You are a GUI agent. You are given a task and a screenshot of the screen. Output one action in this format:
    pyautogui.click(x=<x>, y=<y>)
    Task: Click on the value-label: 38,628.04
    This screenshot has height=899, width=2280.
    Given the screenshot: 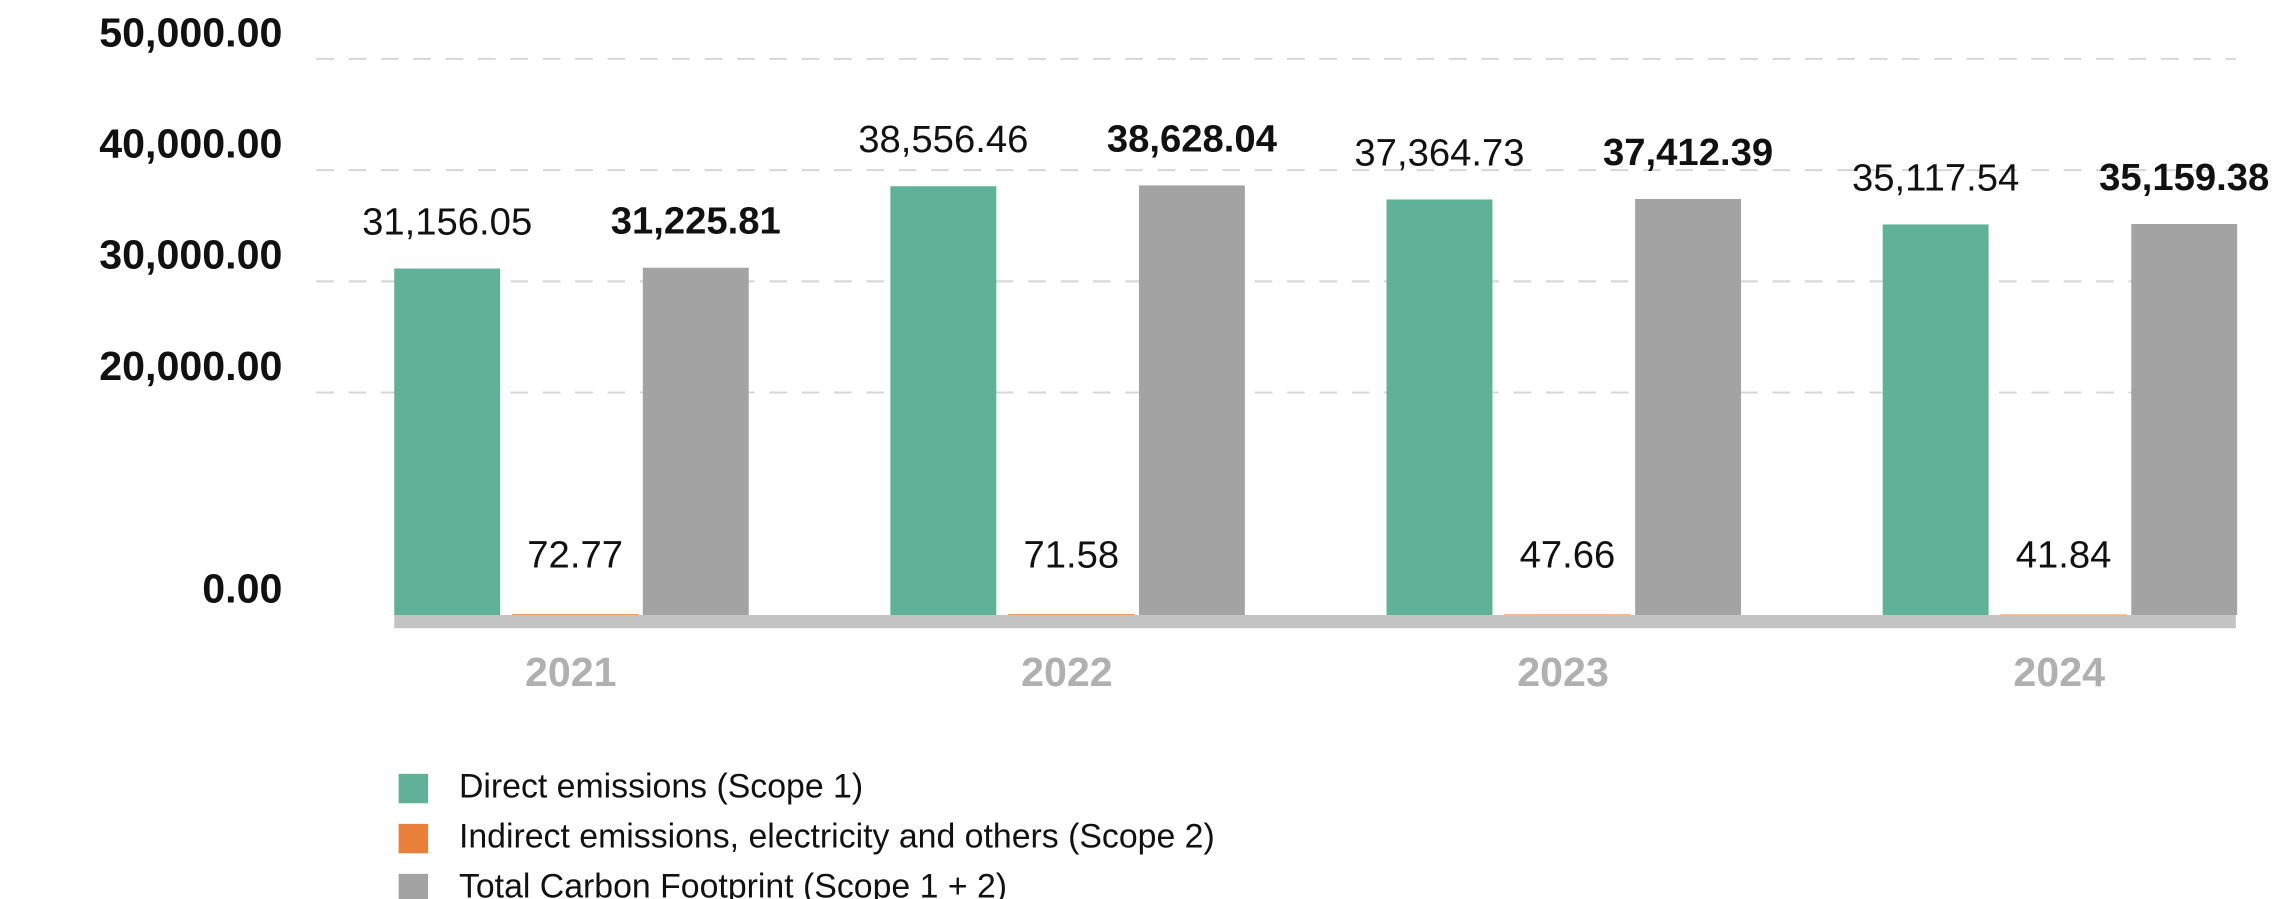 What is the action you would take?
    pyautogui.click(x=1192, y=138)
    